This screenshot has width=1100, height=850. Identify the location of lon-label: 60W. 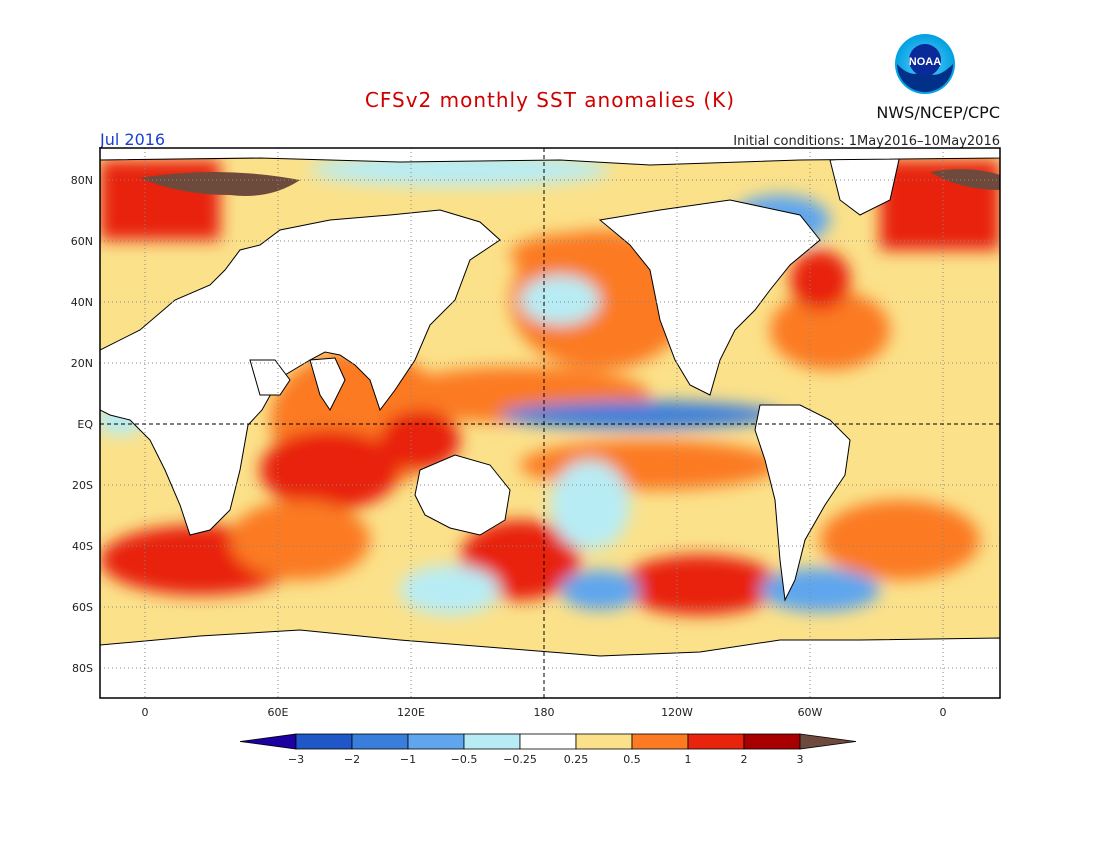
(810, 712).